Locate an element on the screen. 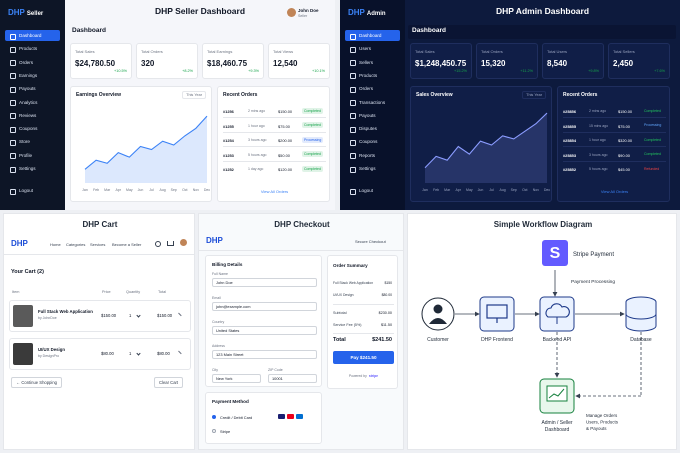 This screenshot has height=453, width=680. section-title: Billing Details is located at coordinates (227, 264).